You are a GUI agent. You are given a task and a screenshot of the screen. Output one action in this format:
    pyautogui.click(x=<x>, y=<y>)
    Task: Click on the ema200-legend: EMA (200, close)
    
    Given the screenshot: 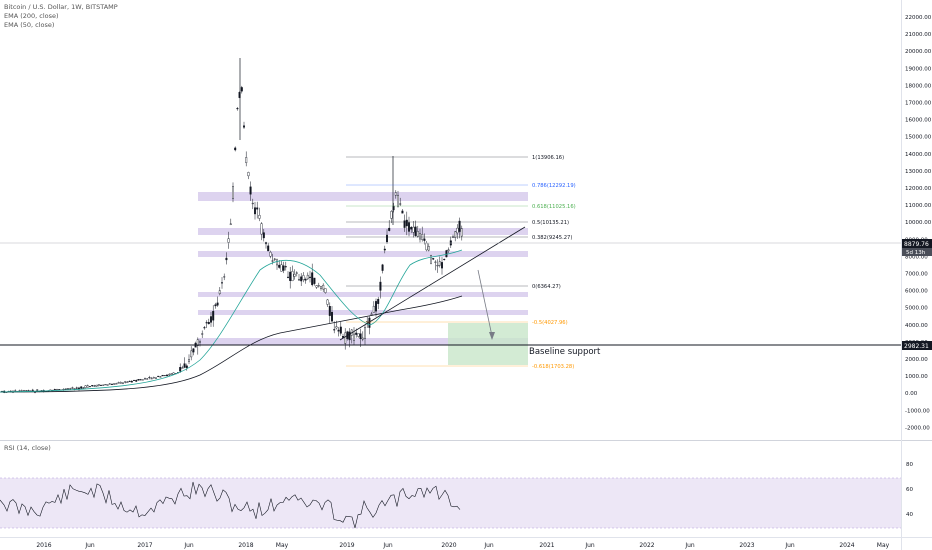 What is the action you would take?
    pyautogui.click(x=31, y=16)
    